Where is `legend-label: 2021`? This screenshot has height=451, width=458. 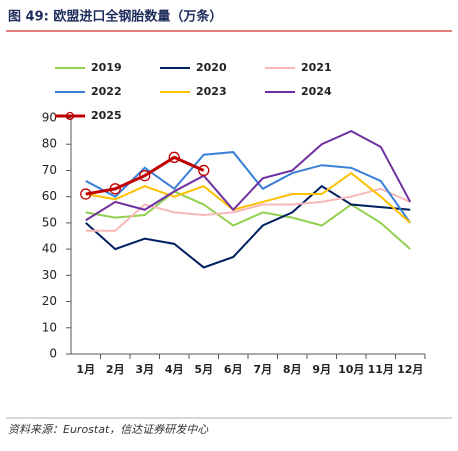
legend-label: 2021 is located at coordinates (316, 67).